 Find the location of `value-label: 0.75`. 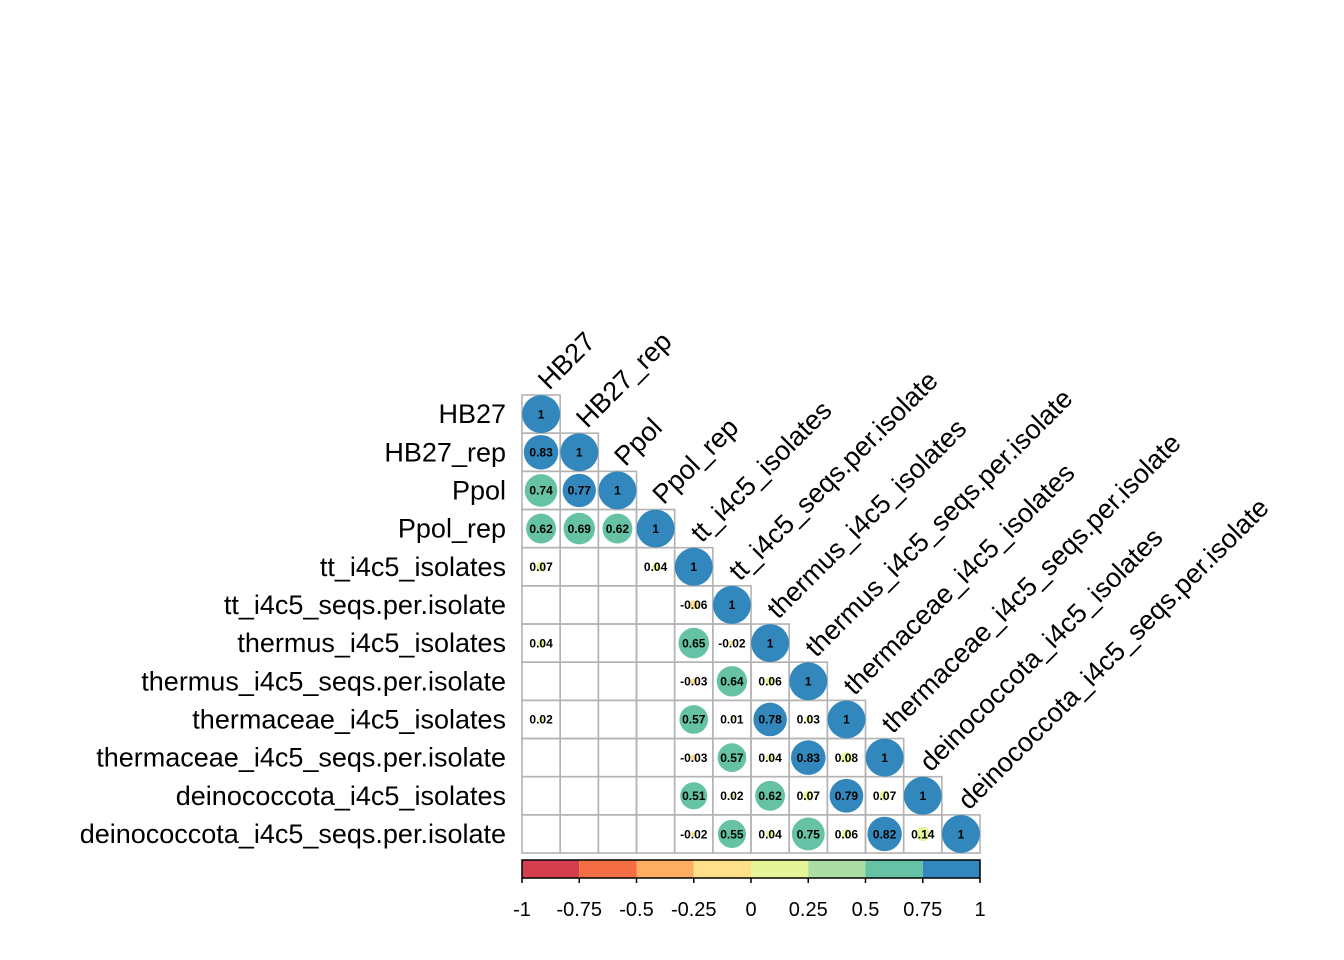

value-label: 0.75 is located at coordinates (809, 834).